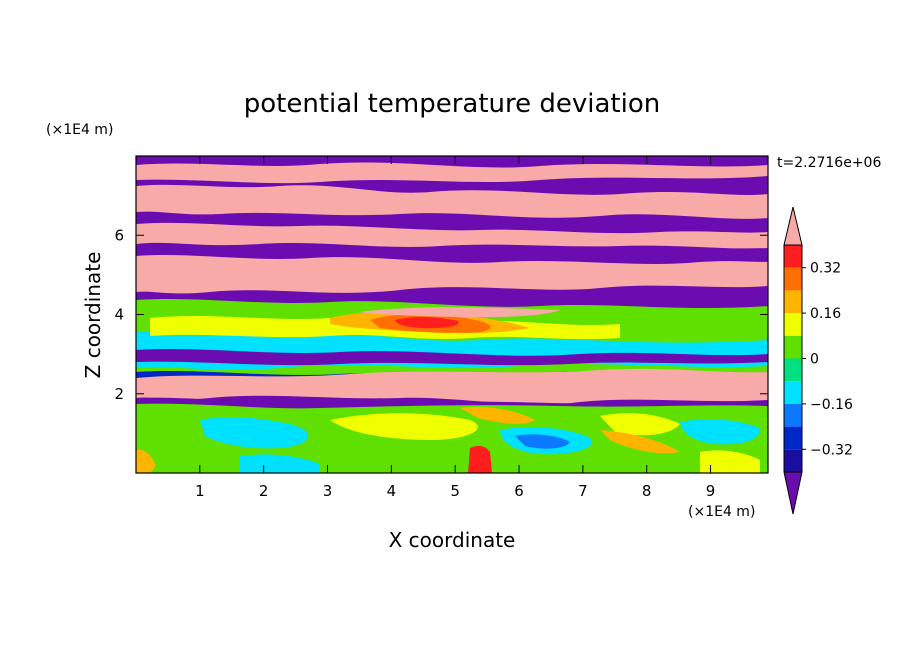  I want to click on blue-zone, so click(542, 441).